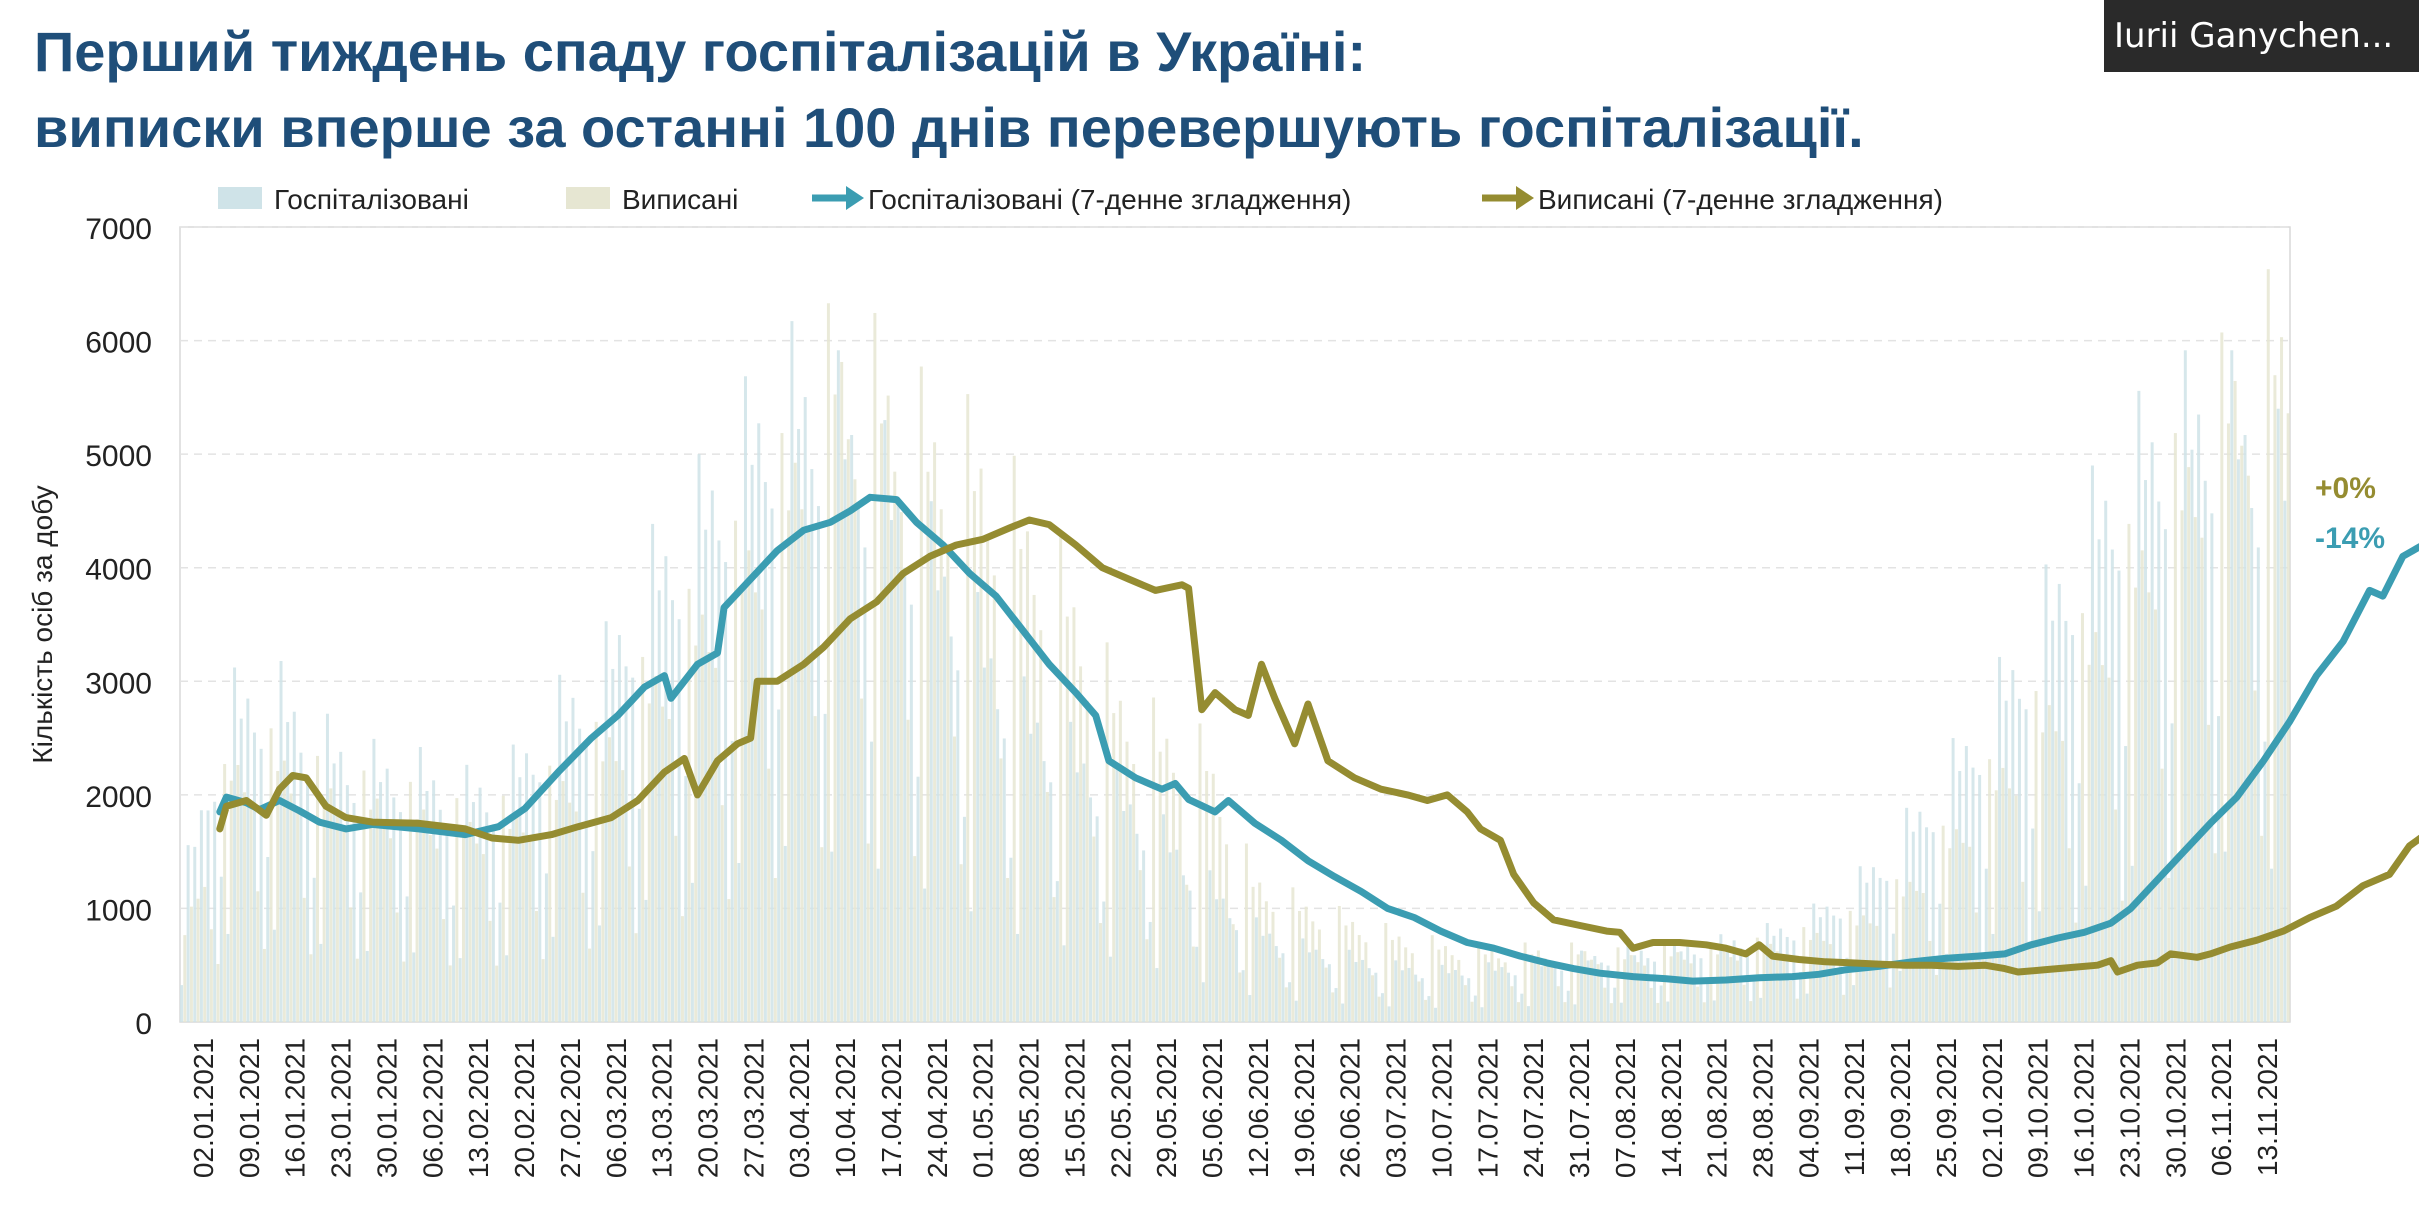 This screenshot has width=2419, height=1214. What do you see at coordinates (2350, 538) in the screenshot?
I see `series-end-label: -14%` at bounding box center [2350, 538].